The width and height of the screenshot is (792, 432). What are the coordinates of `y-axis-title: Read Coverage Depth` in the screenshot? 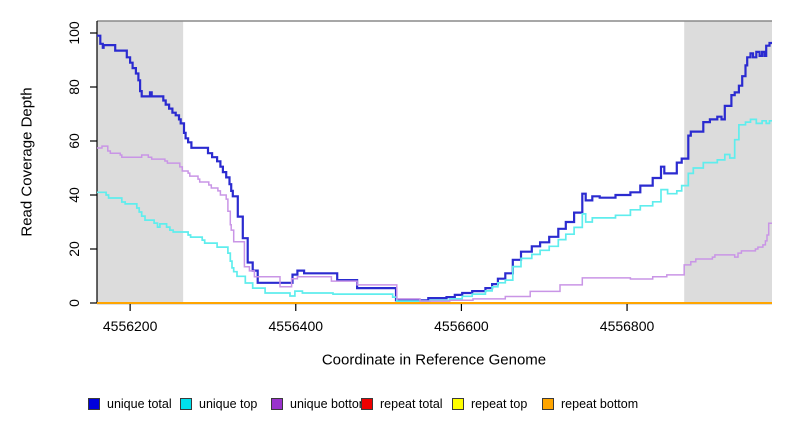 It's located at (27, 162).